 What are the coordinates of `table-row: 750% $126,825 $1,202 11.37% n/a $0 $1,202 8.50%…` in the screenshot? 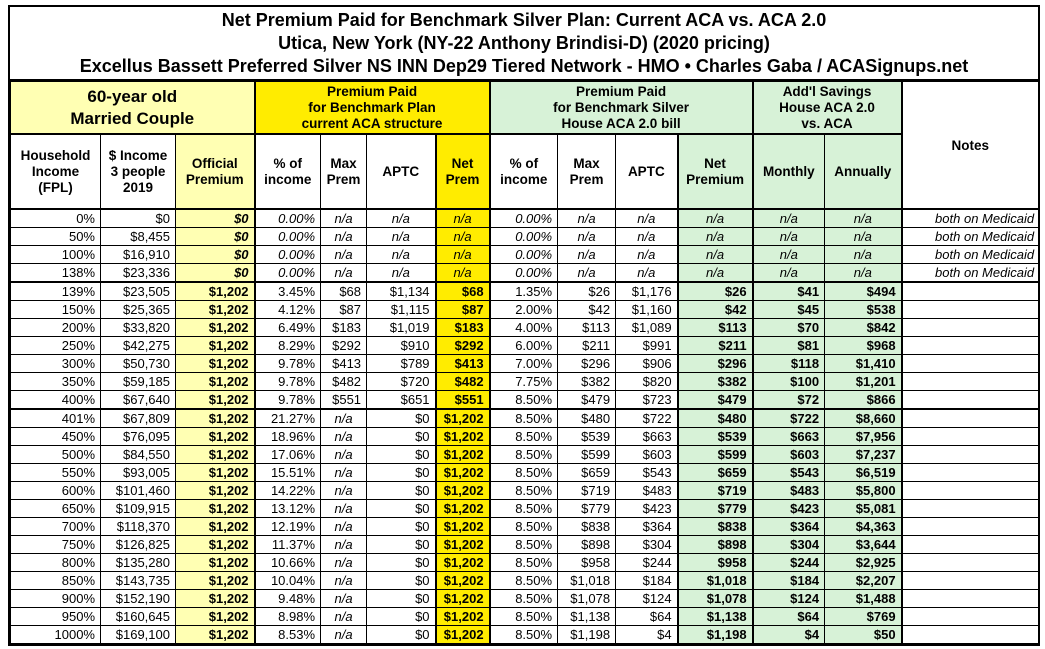 It's located at (525, 544).